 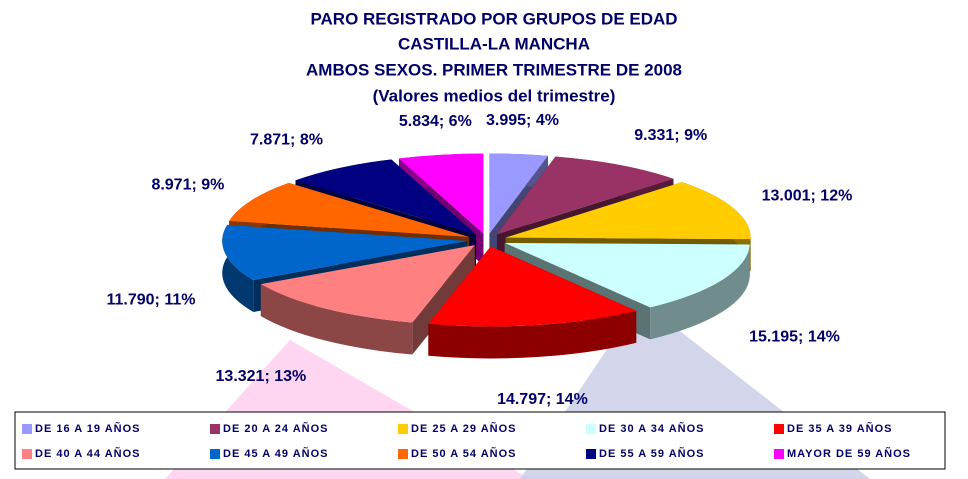 I want to click on legend-label: DE 45 A 49 AÑOS, so click(x=275, y=453).